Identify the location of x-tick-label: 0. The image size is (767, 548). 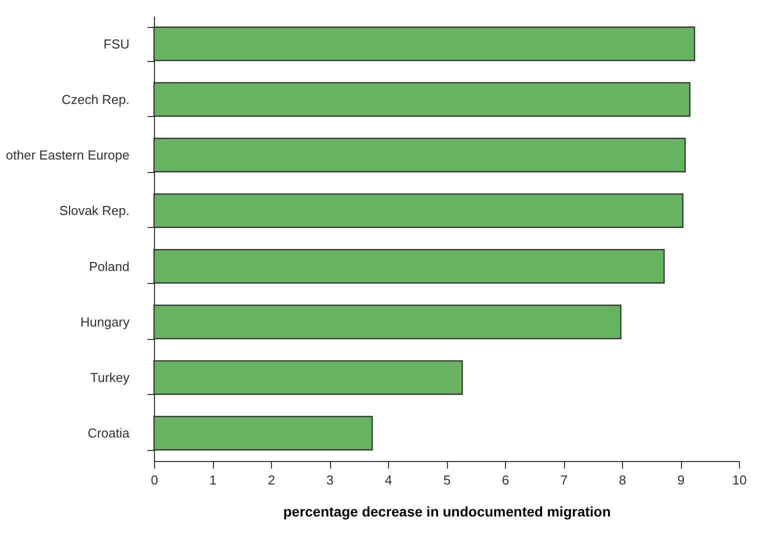
(154, 480).